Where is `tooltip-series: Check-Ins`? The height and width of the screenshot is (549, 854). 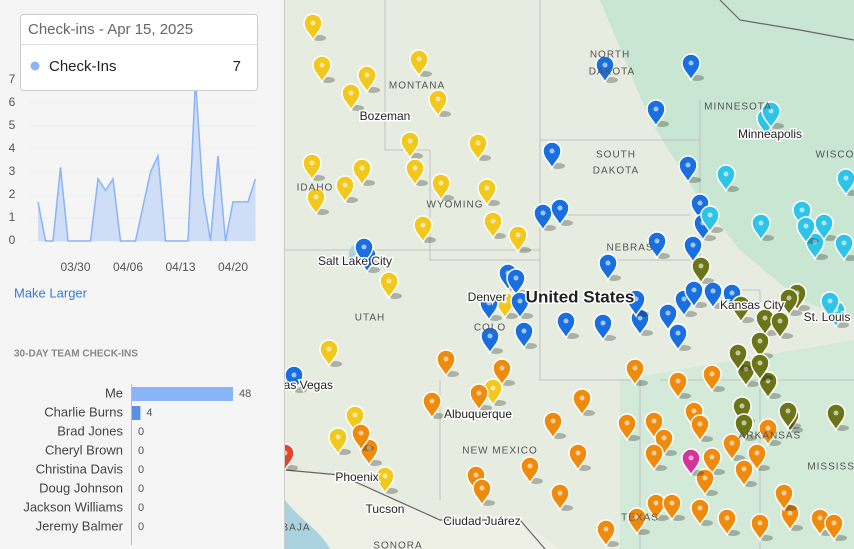
tooltip-series: Check-Ins is located at coordinates (83, 66).